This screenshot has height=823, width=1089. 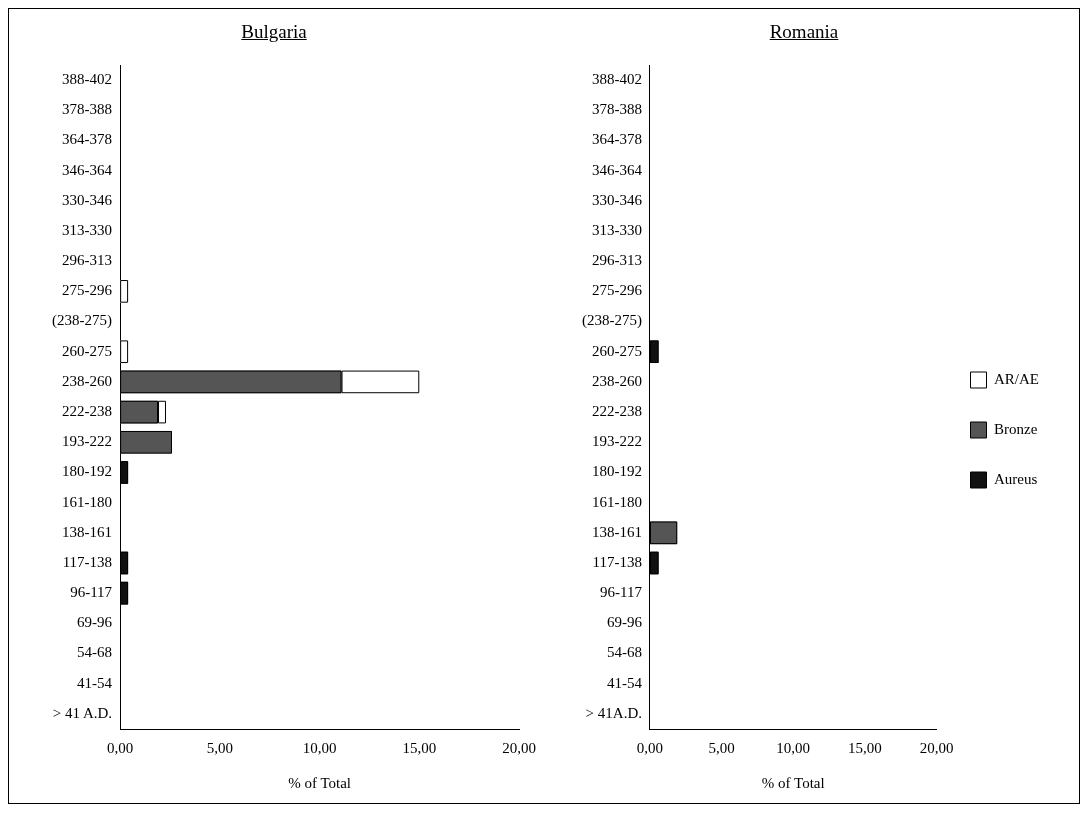 I want to click on legend-label: Aureus, so click(x=1016, y=478).